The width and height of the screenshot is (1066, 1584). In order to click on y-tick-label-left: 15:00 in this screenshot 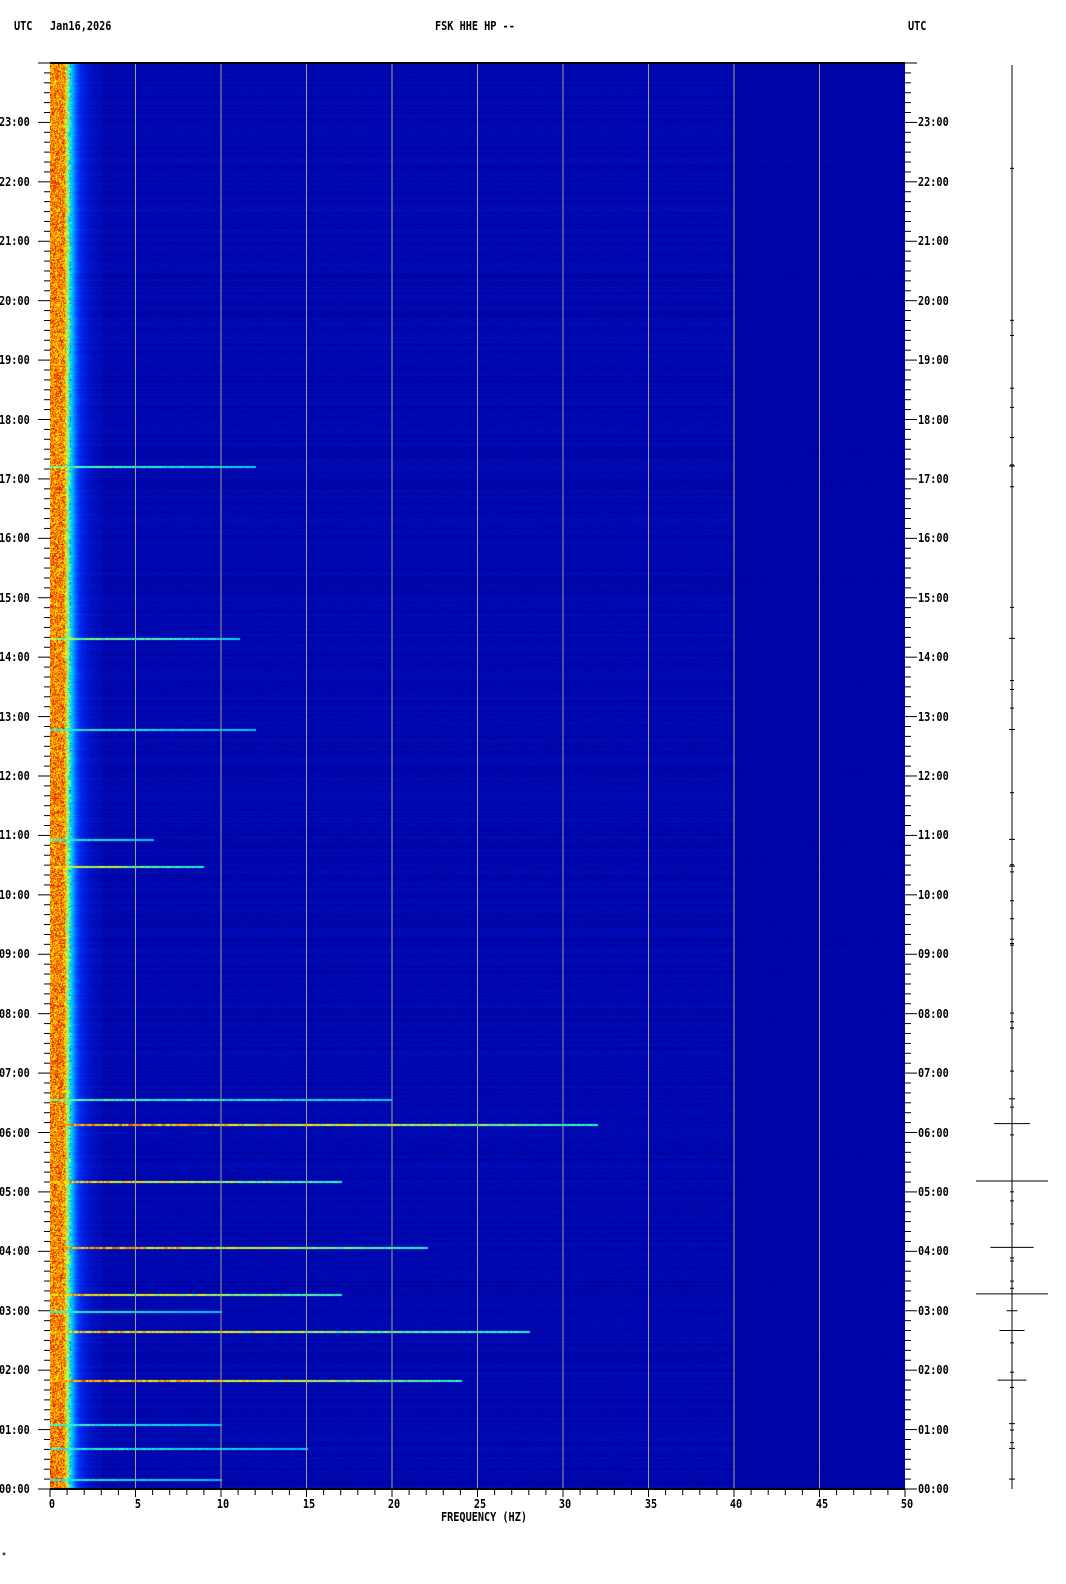, I will do `click(15, 597)`.